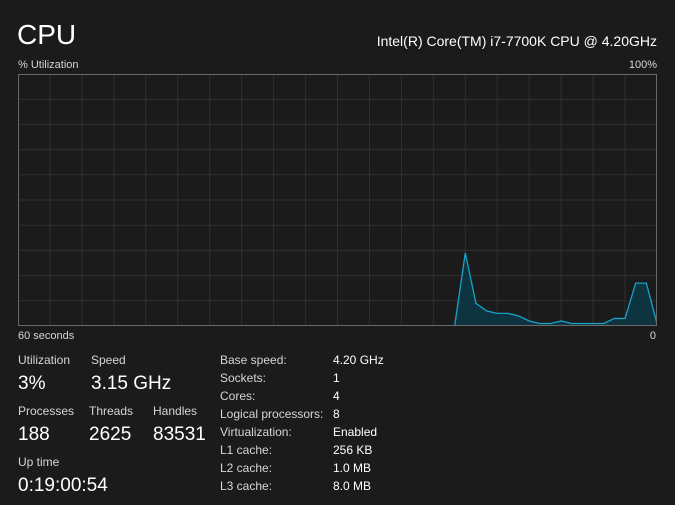 This screenshot has height=505, width=675. I want to click on spec-value-l3-cache: 8.0 MB, so click(352, 486).